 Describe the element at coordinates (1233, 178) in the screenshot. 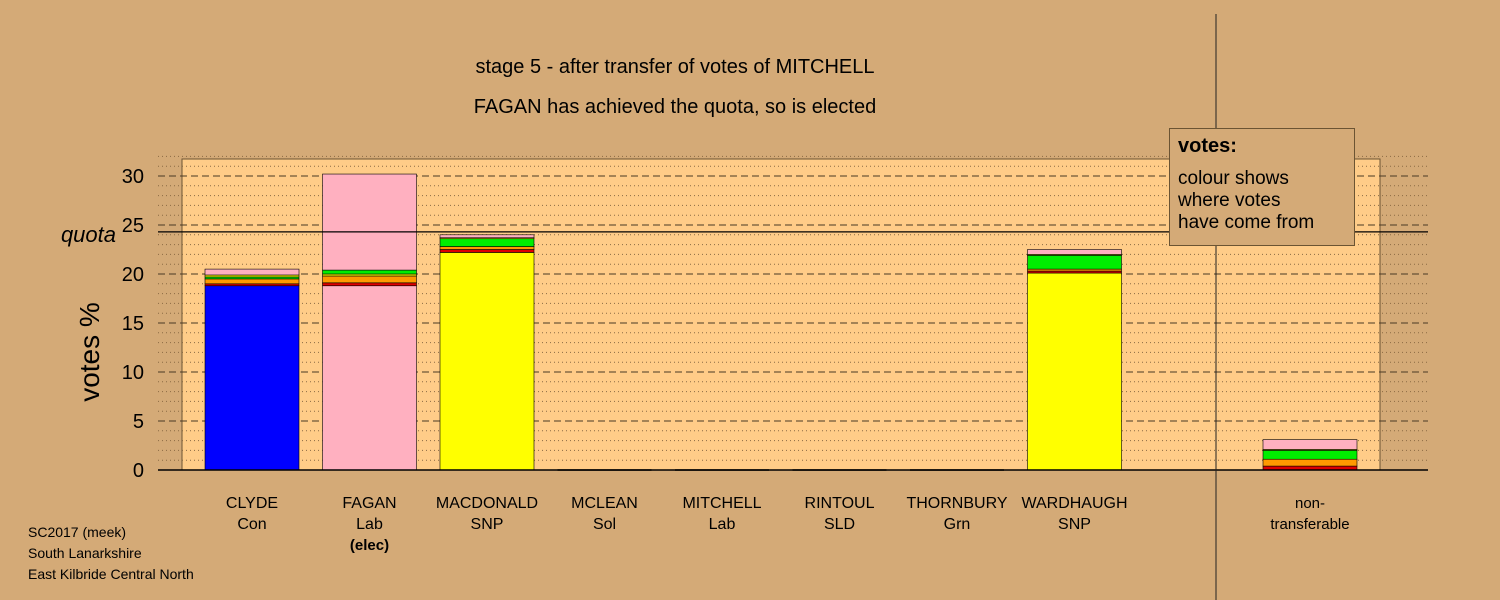

I see `legend-line: colour shows` at that location.